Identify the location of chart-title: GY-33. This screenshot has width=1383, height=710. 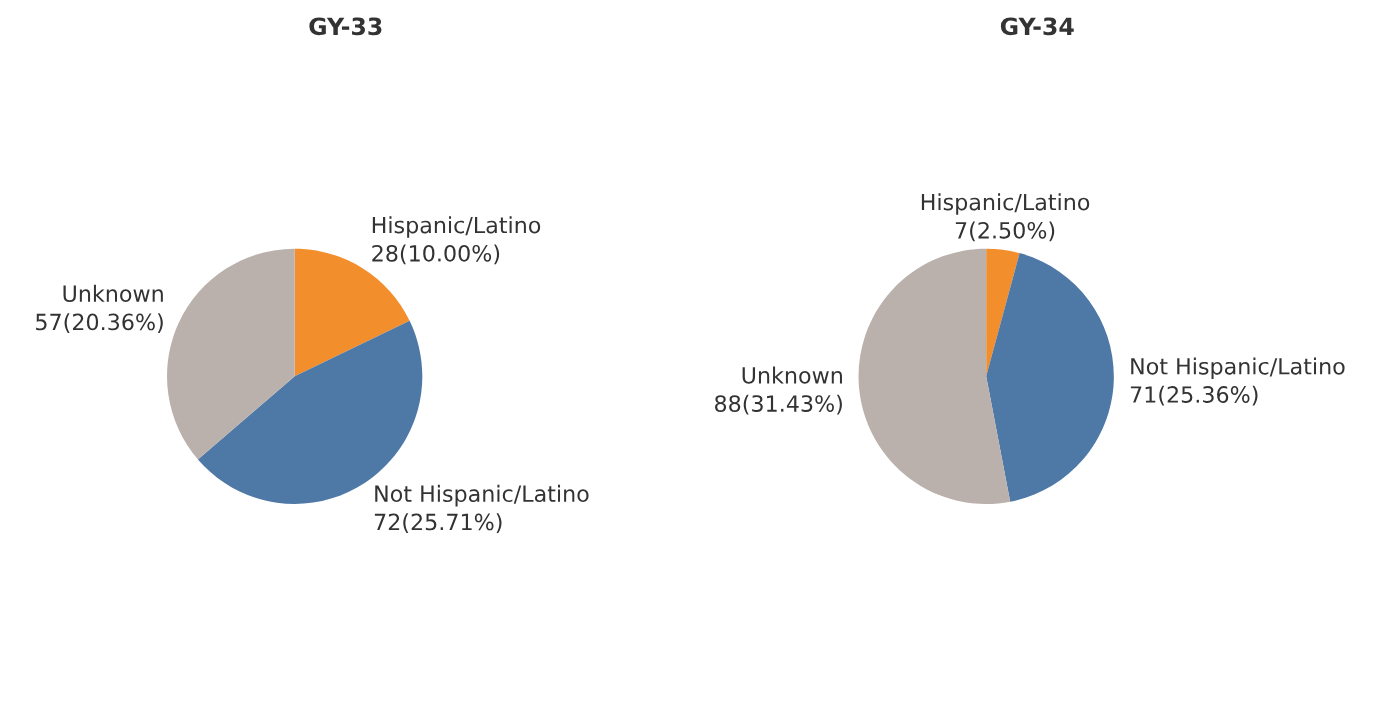
(345, 26).